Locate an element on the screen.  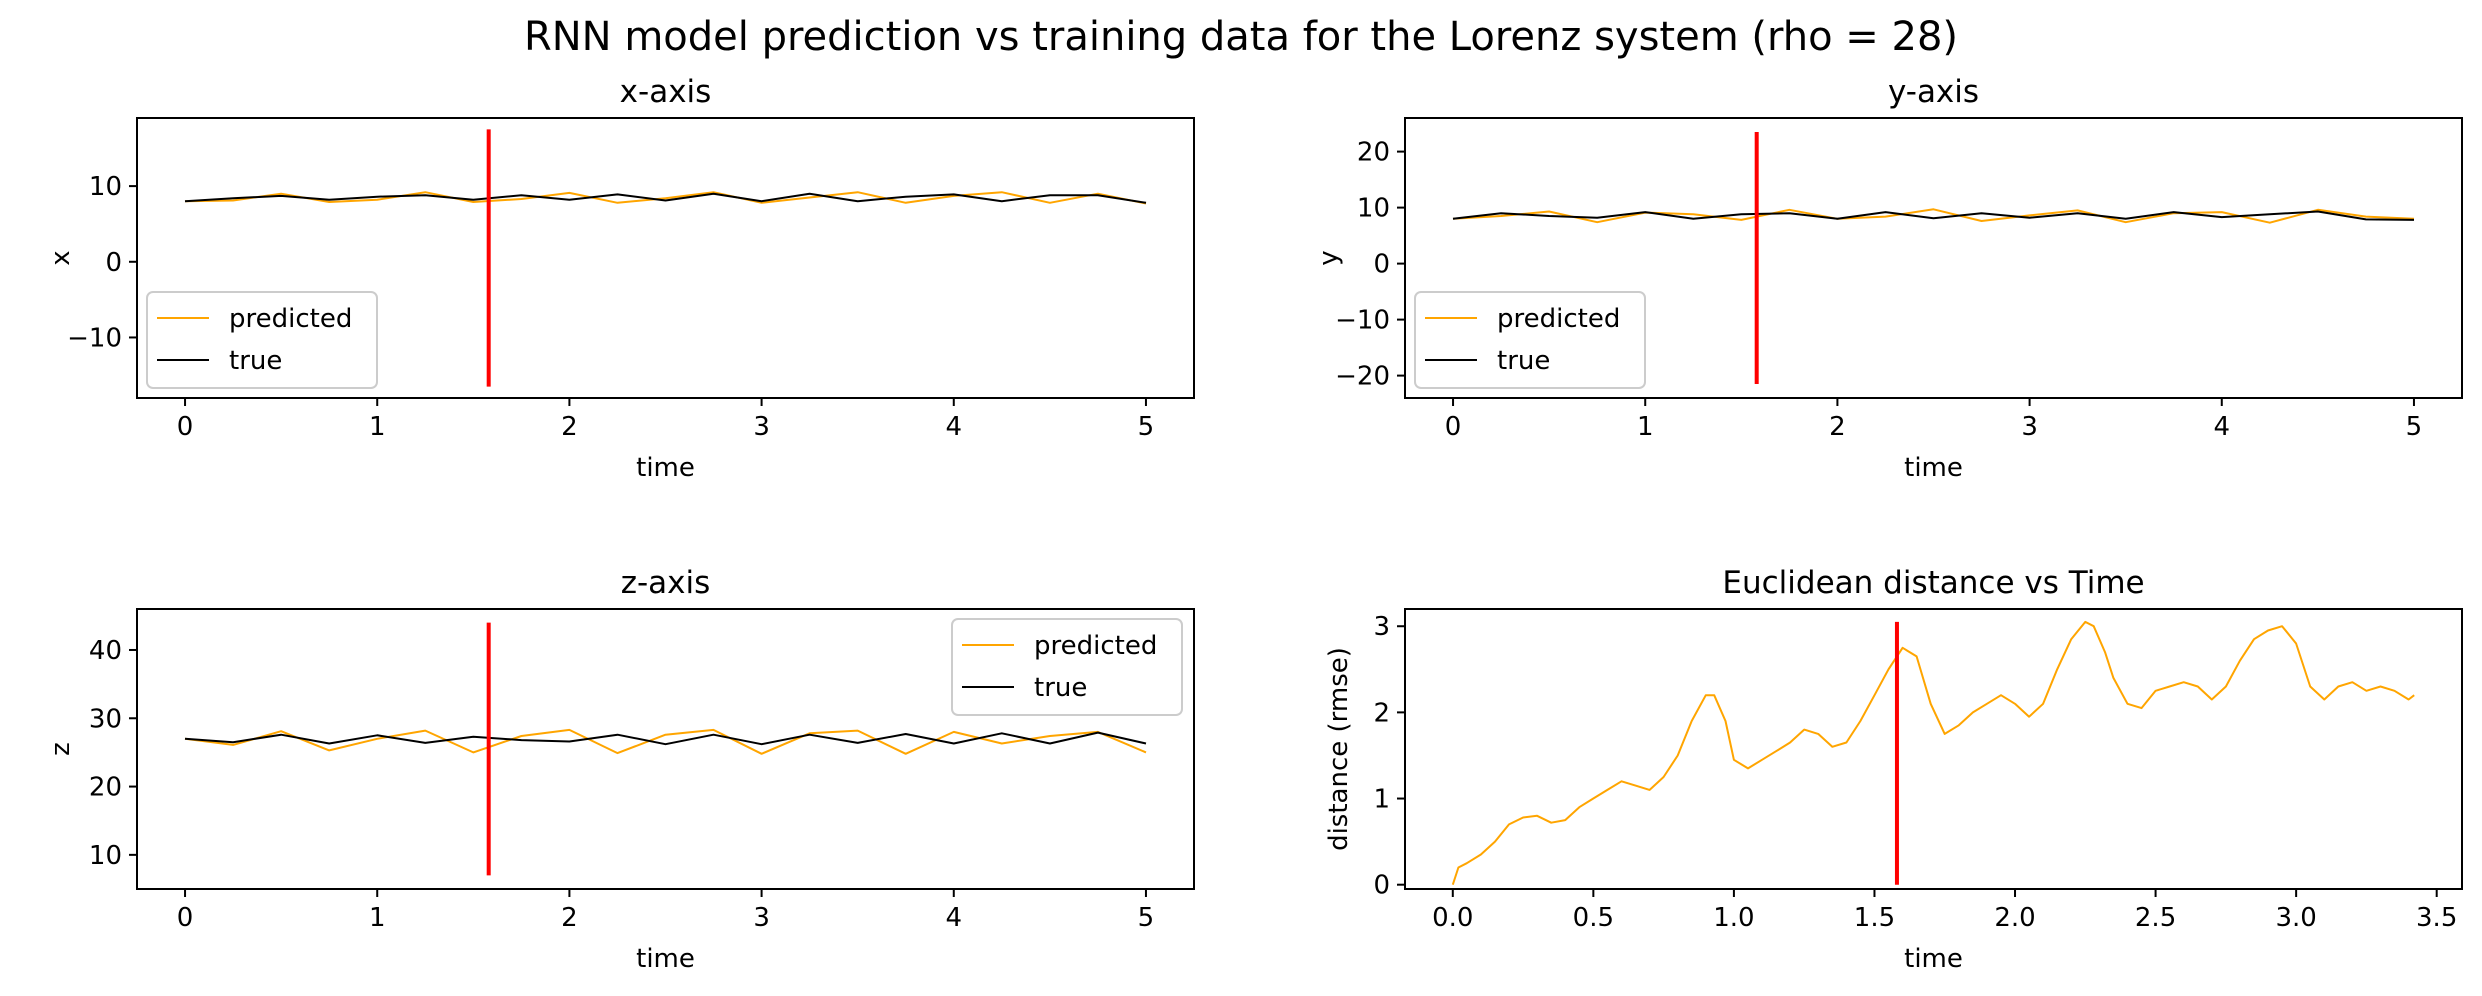
y-axis-label: x is located at coordinates (61, 257).